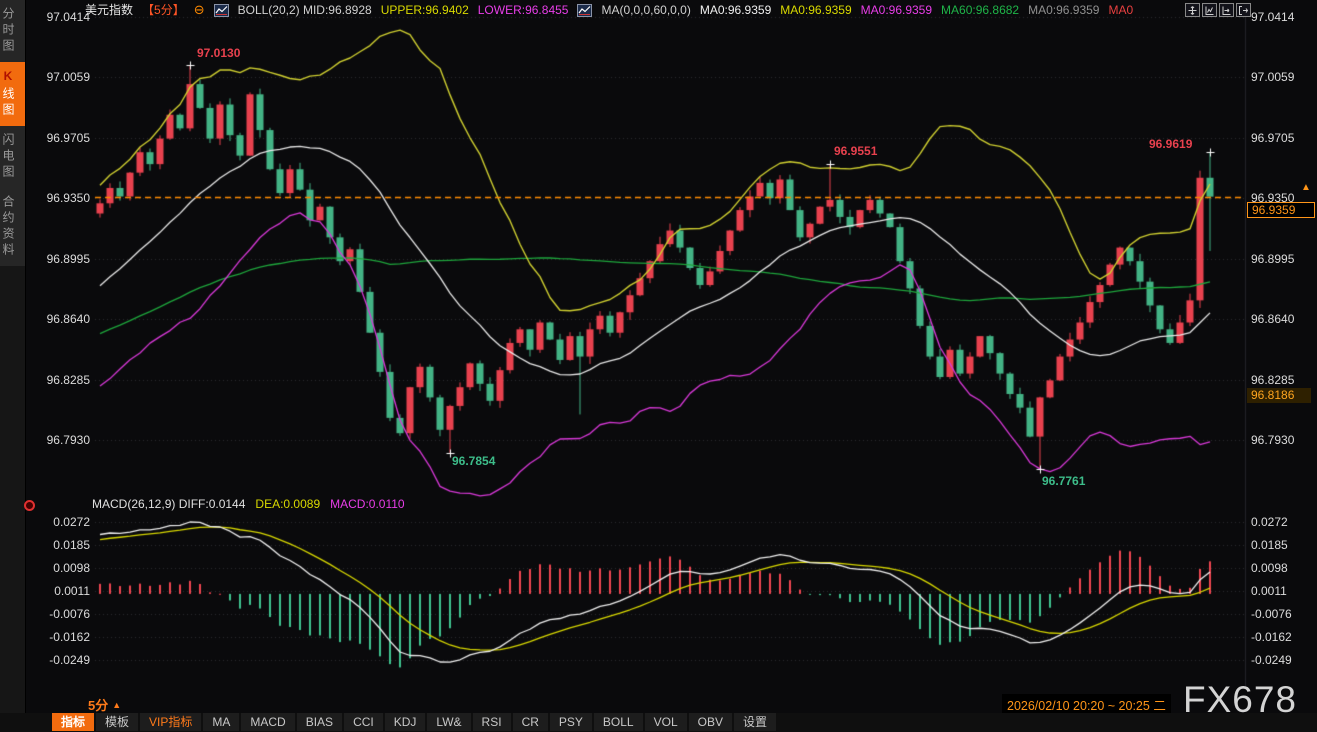  Describe the element at coordinates (163, 10) in the screenshot. I see `interval-label: 【5分】` at that location.